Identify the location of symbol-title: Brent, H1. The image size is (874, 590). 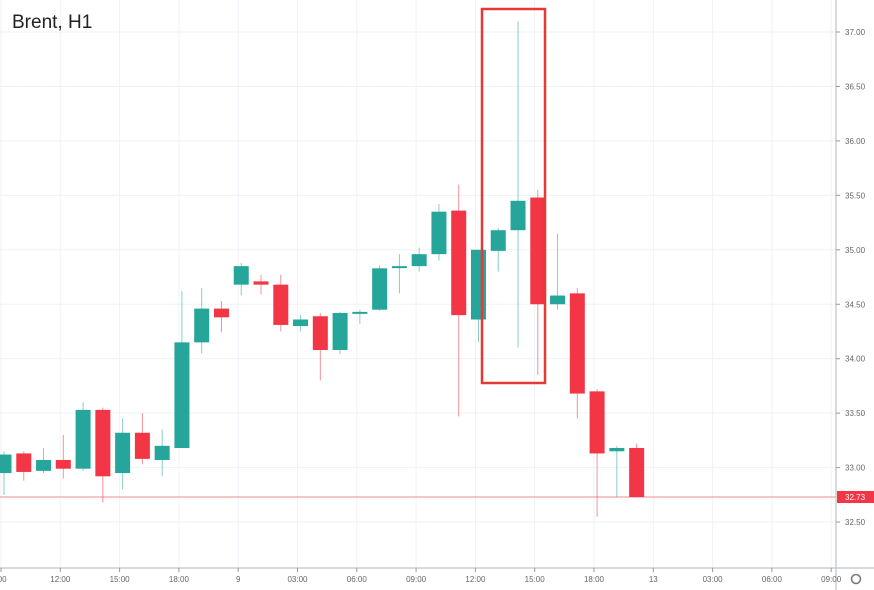
(52, 22).